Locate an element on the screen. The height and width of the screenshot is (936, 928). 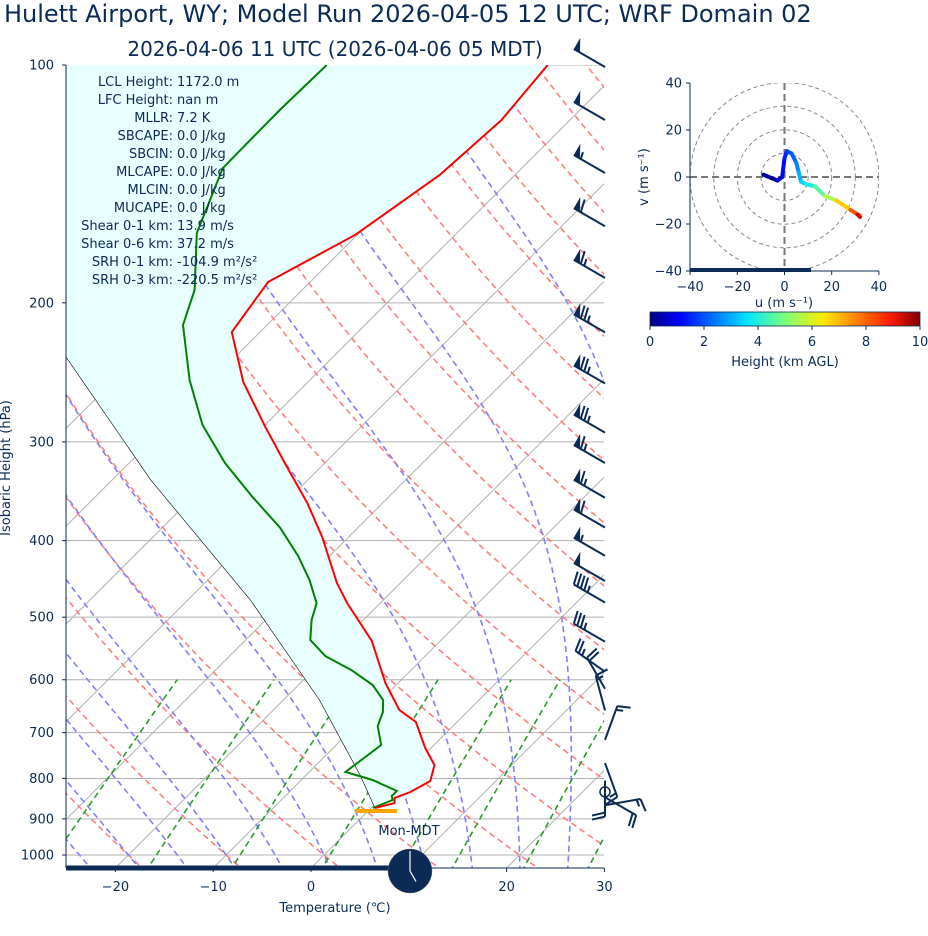
calm-circle is located at coordinates (605, 792).